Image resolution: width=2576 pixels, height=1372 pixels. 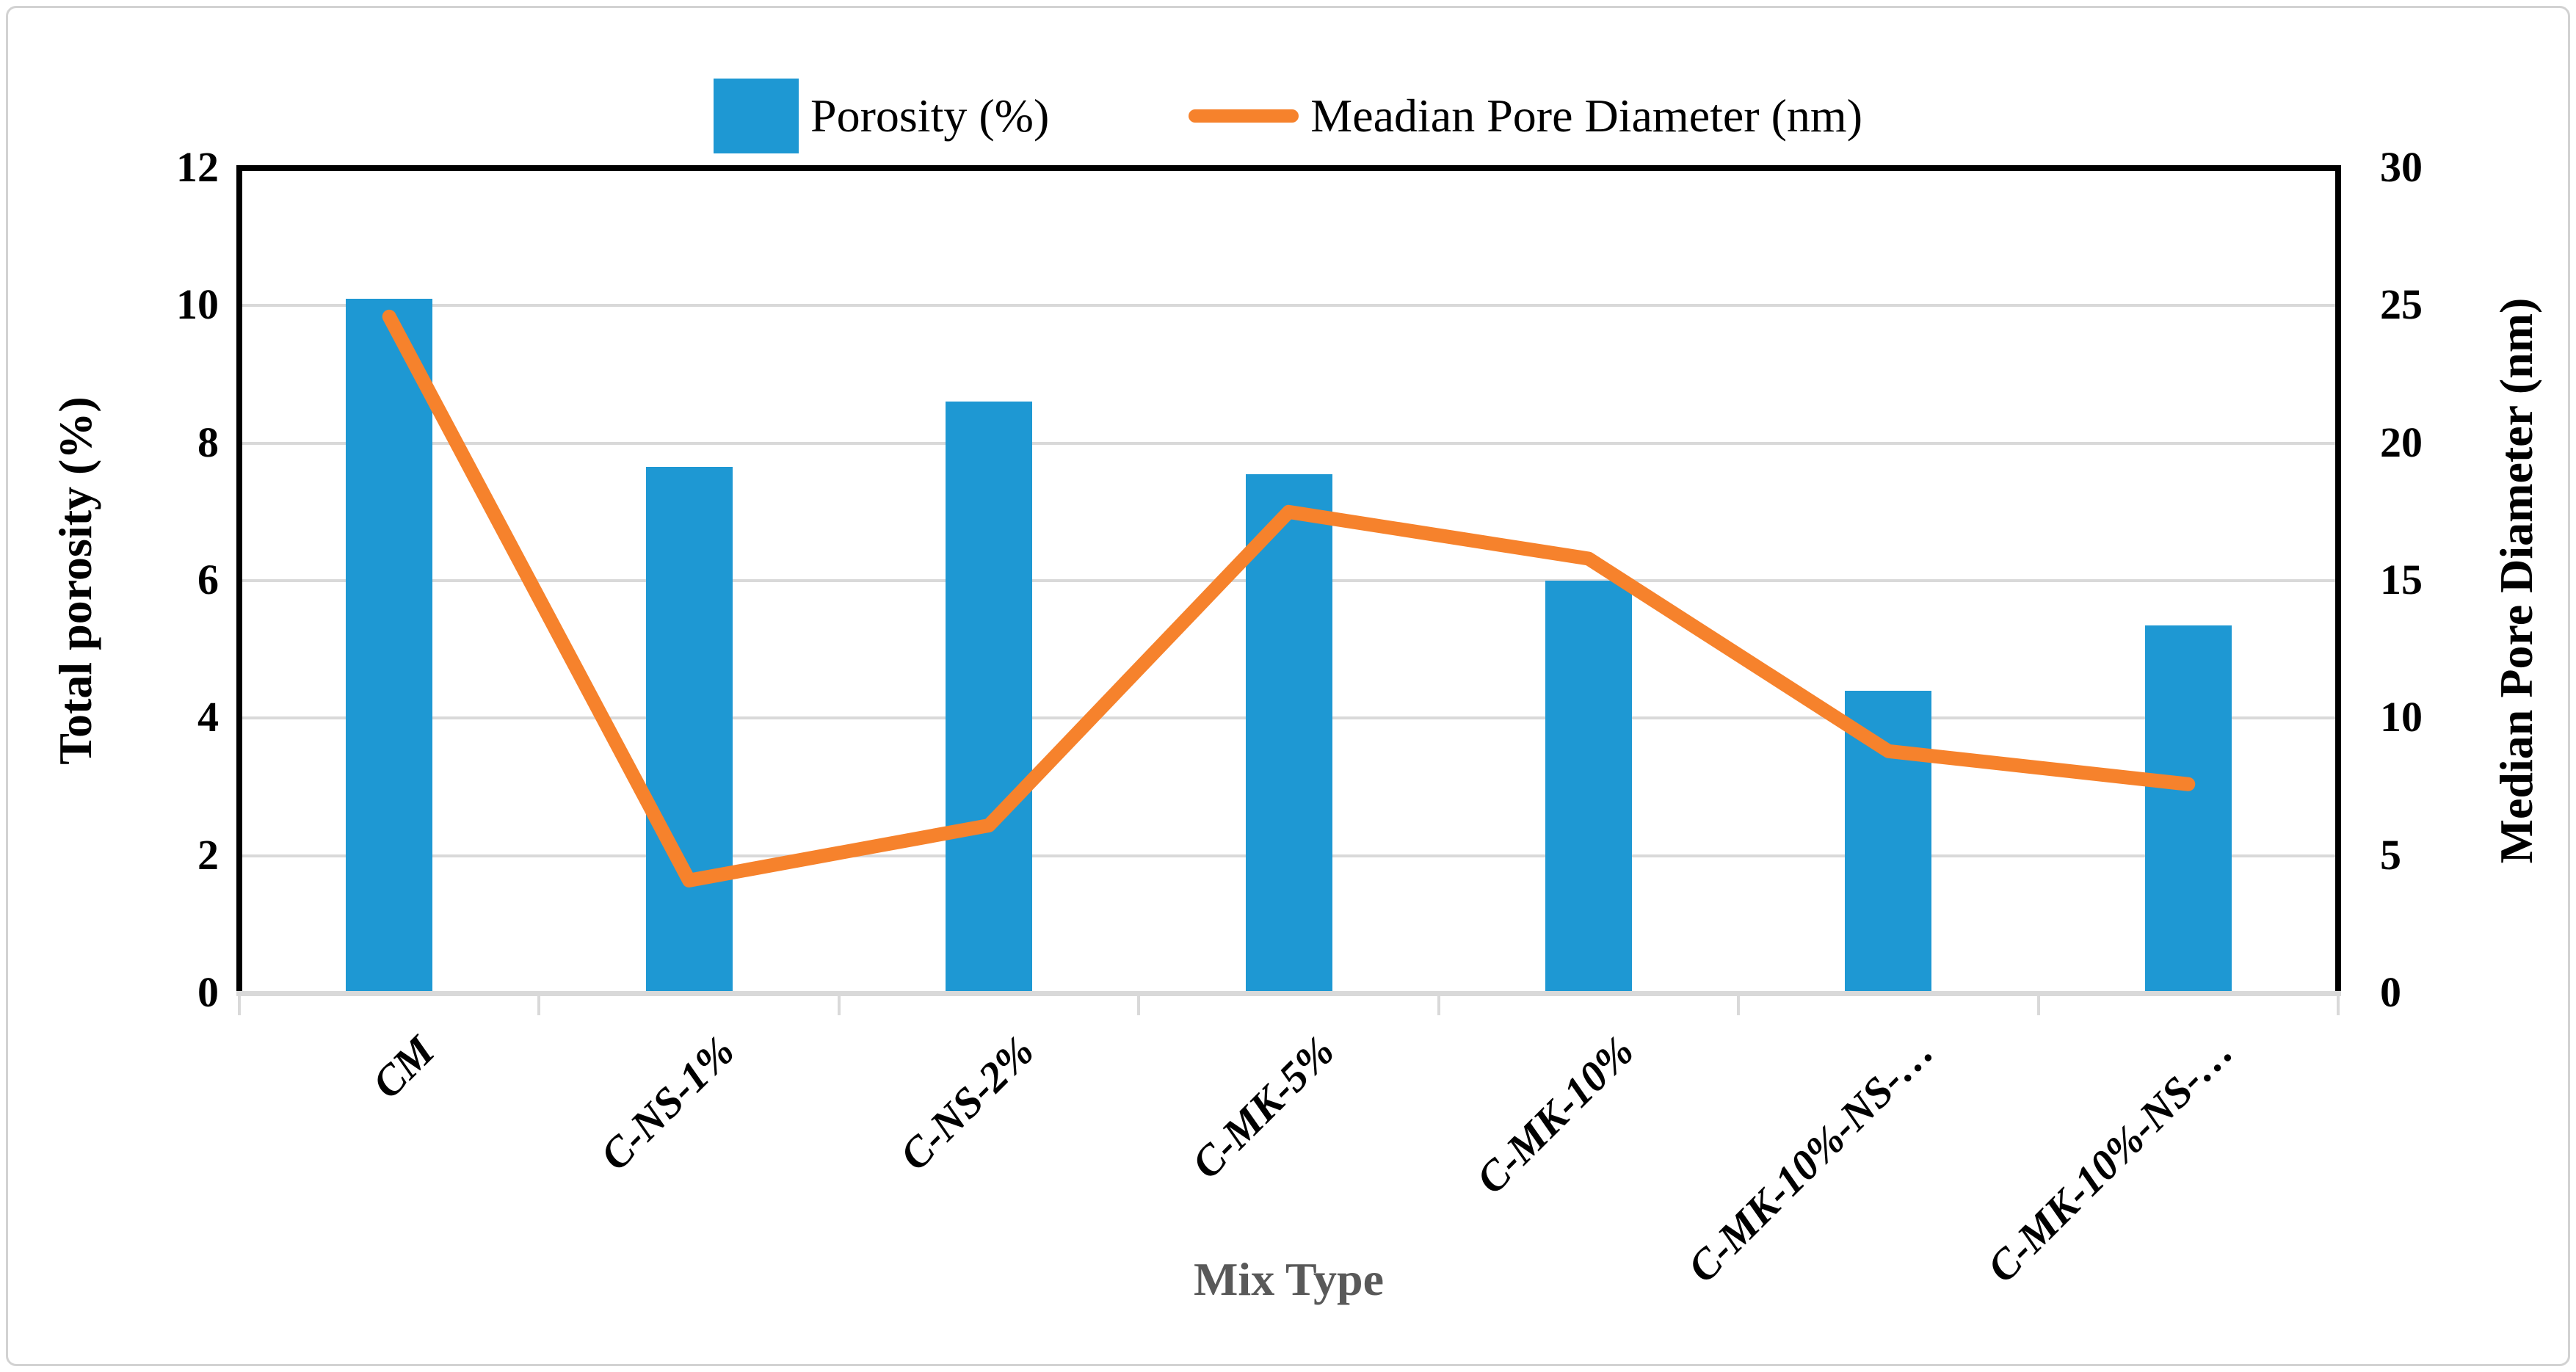 I want to click on legend: Porosity (%) Meadian Pore Diameter (nm), so click(x=1288, y=116).